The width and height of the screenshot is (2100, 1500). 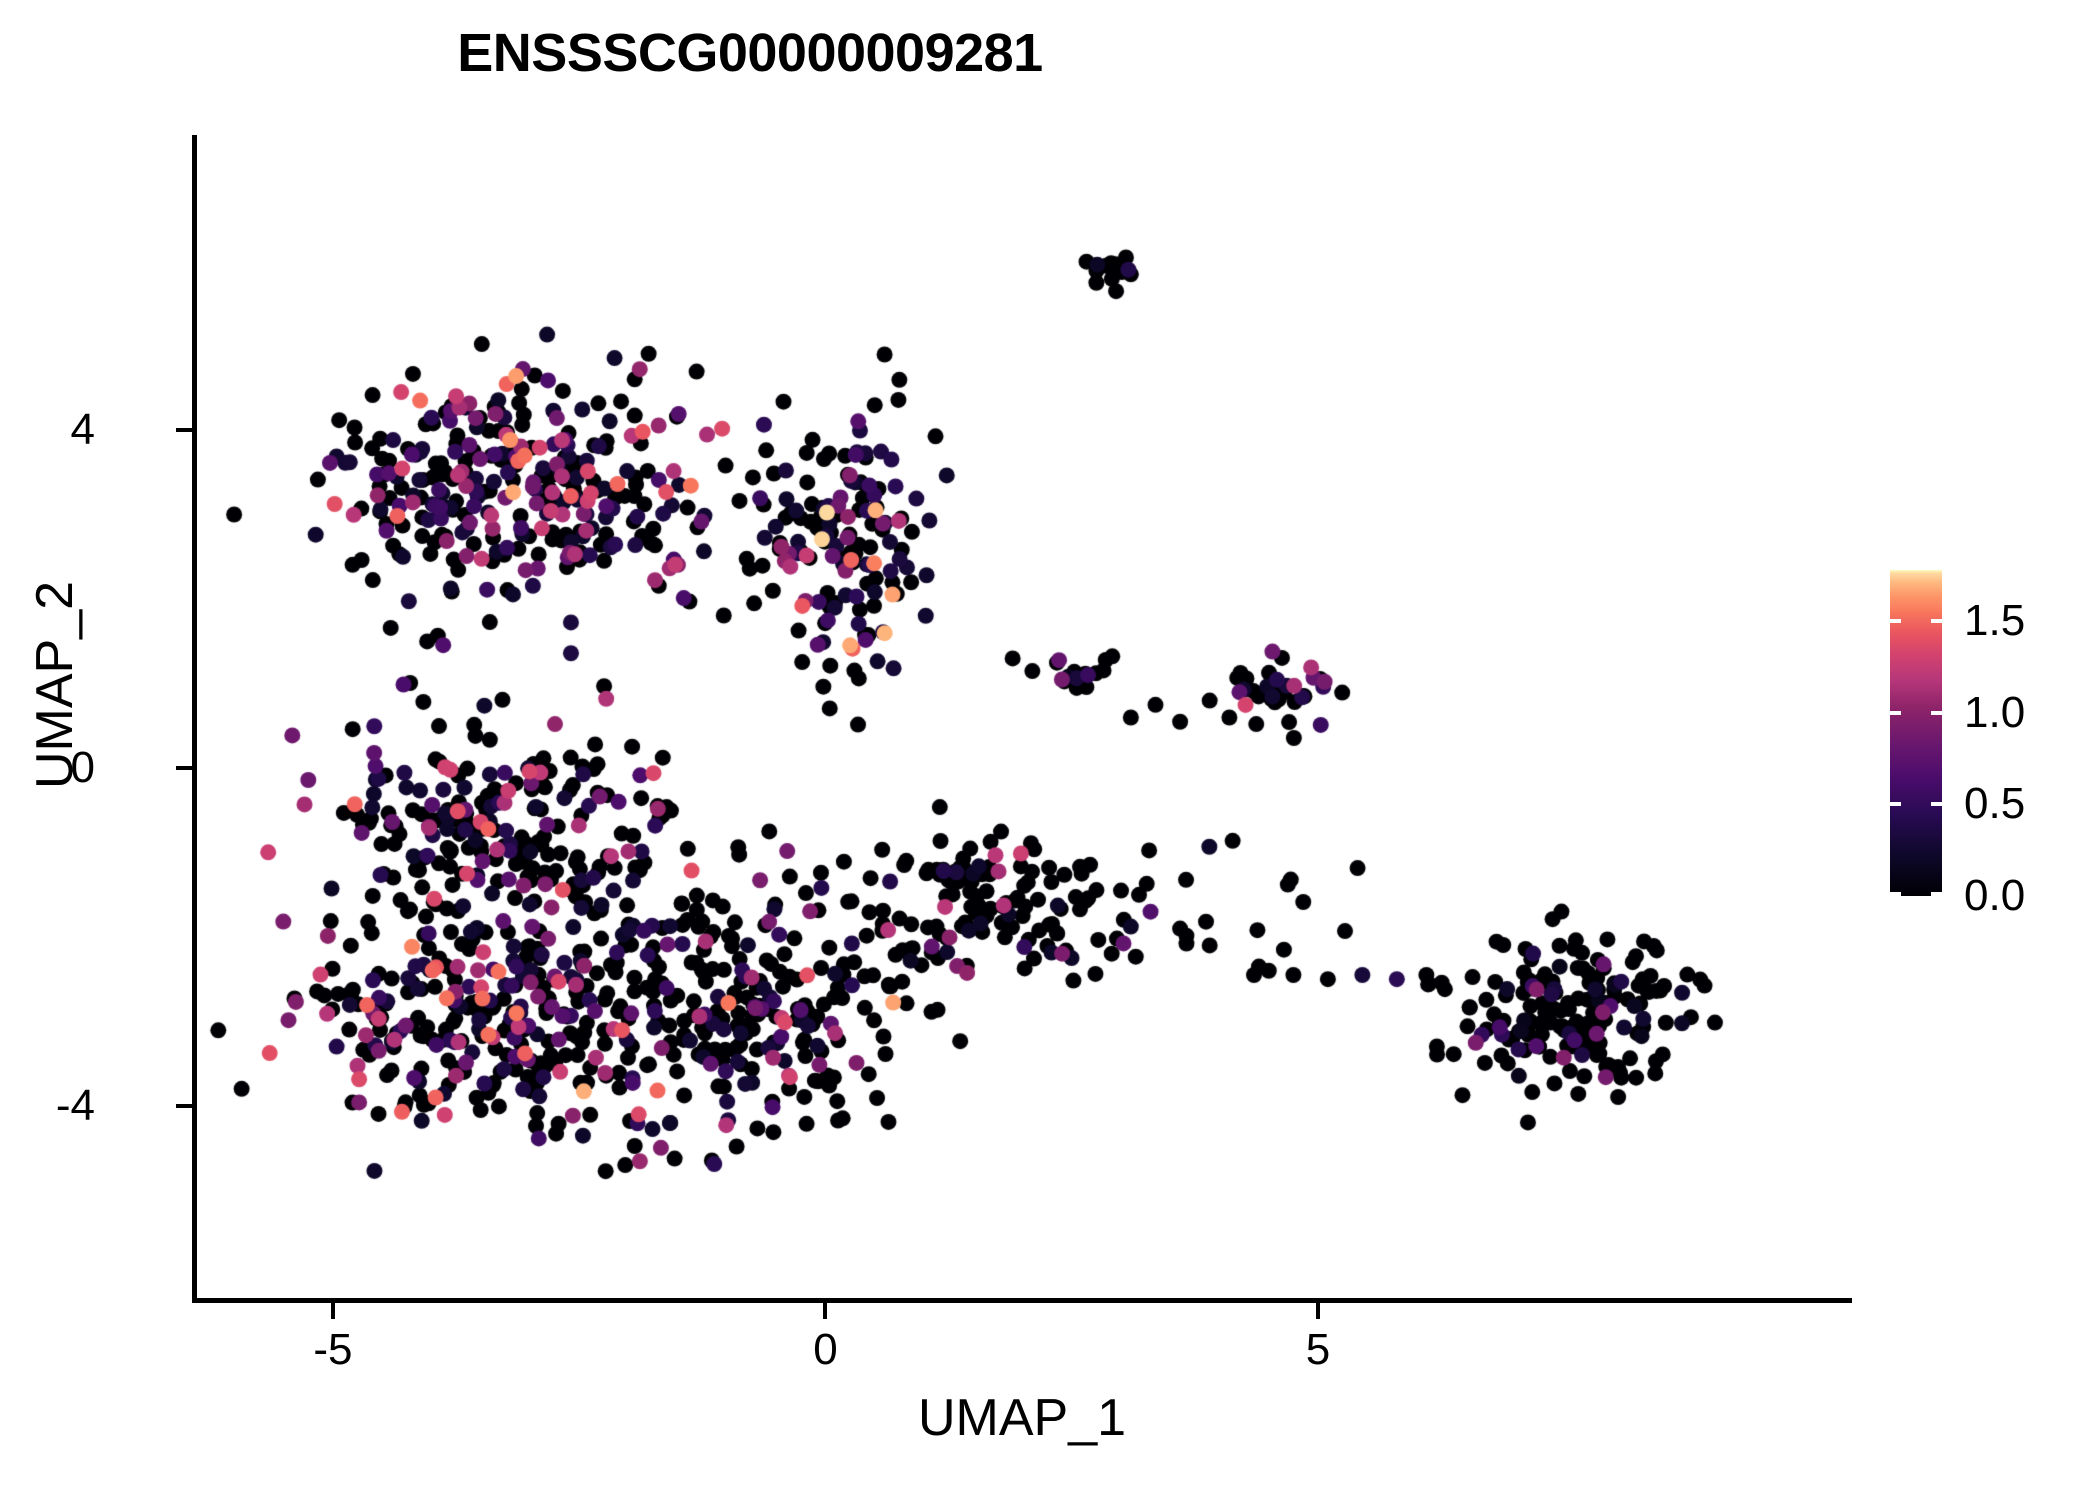 I want to click on colorbar-tick-label: 0.5, so click(x=1995, y=804).